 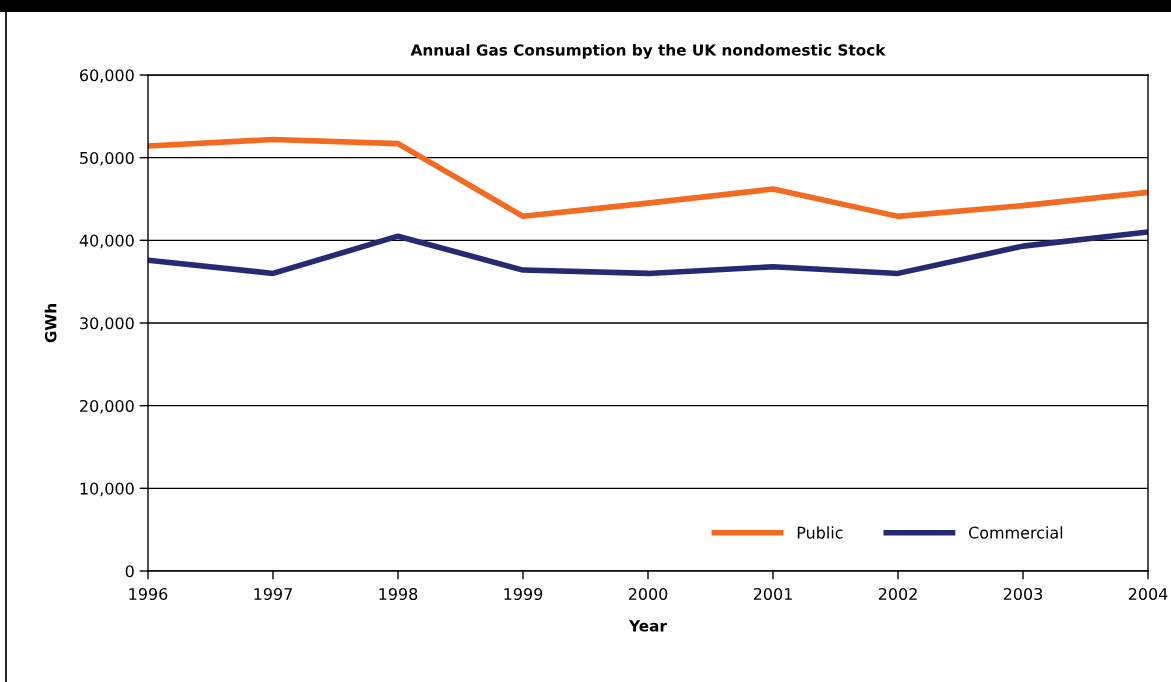 What do you see at coordinates (107, 76) in the screenshot?
I see `y-tick-label: 60,000` at bounding box center [107, 76].